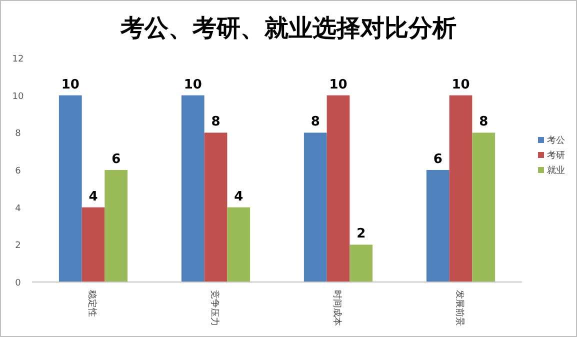  What do you see at coordinates (18, 209) in the screenshot?
I see `y-tick-label: 4` at bounding box center [18, 209].